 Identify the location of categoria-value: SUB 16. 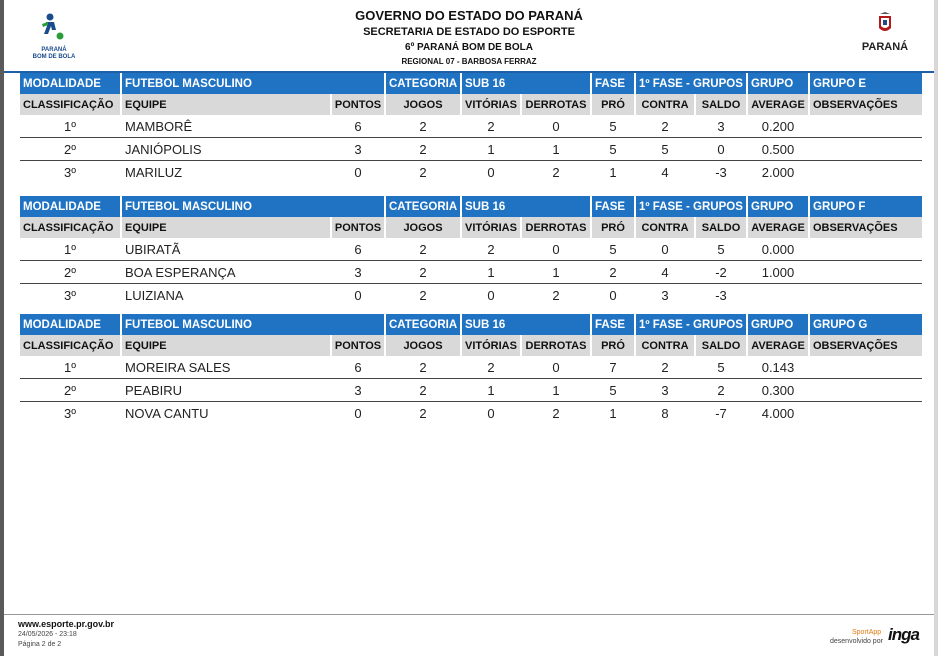
(526, 324).